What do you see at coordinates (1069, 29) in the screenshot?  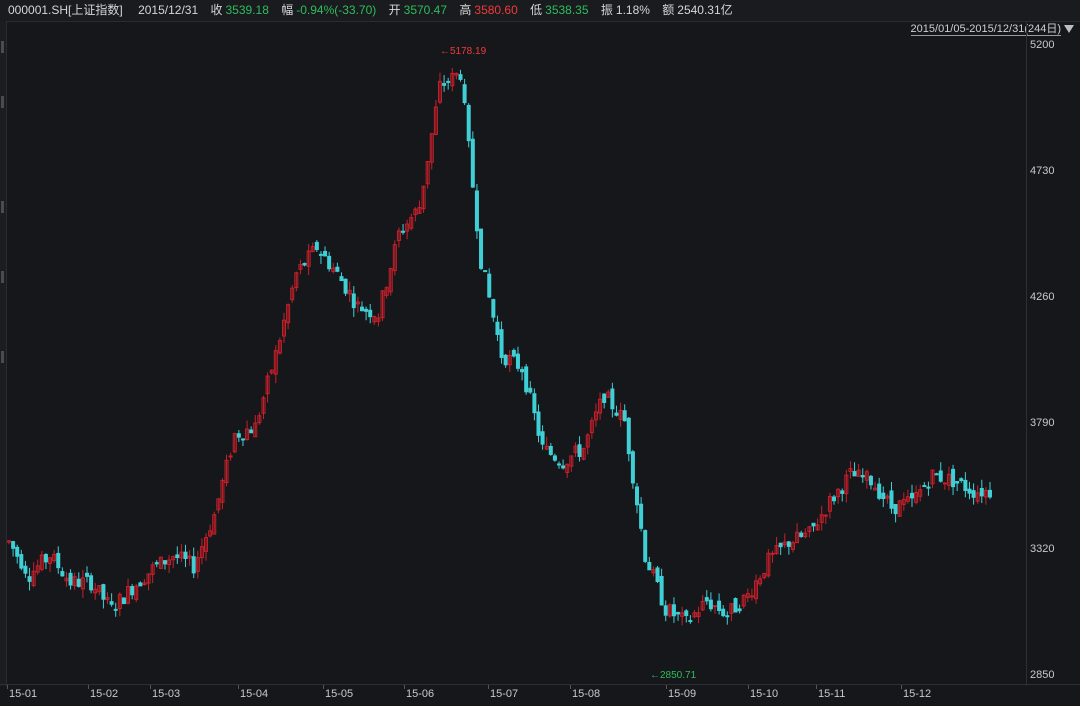 I see `triangle-down-icon` at bounding box center [1069, 29].